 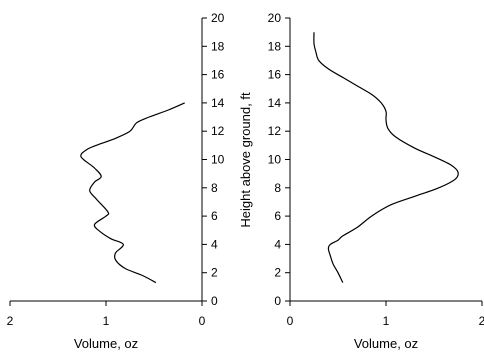 I want to click on left-y-ticks: 0 2 4 6 8 10 12 14 16 18 20, so click(x=213, y=159).